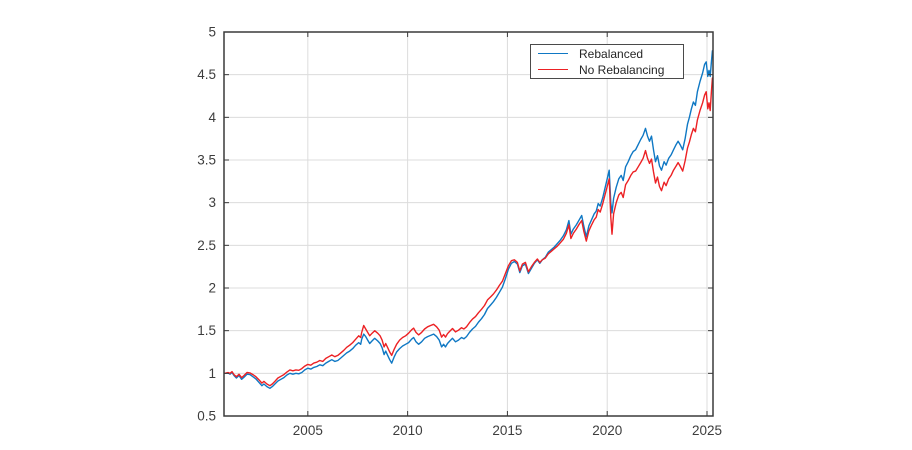 The image size is (912, 450). What do you see at coordinates (308, 430) in the screenshot?
I see `x-tick-label: 2005` at bounding box center [308, 430].